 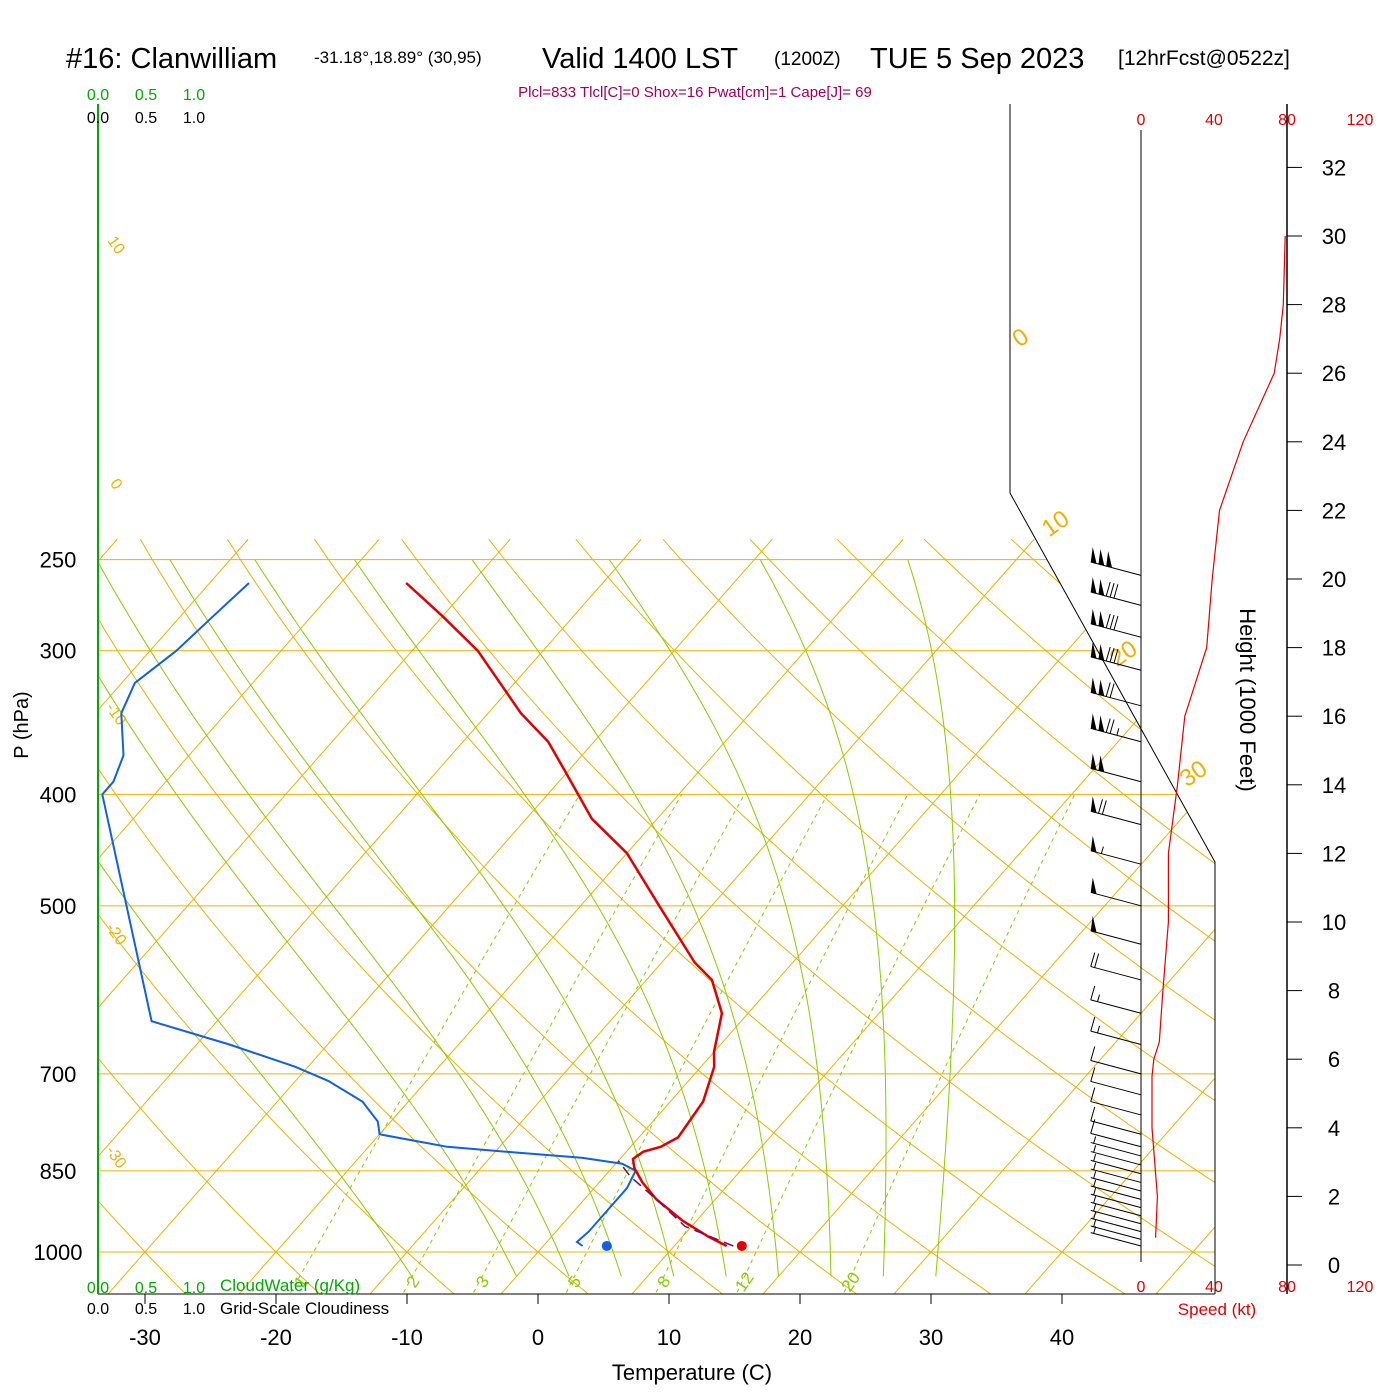 What do you see at coordinates (58, 1074) in the screenshot?
I see `pressure-tick-label: 700` at bounding box center [58, 1074].